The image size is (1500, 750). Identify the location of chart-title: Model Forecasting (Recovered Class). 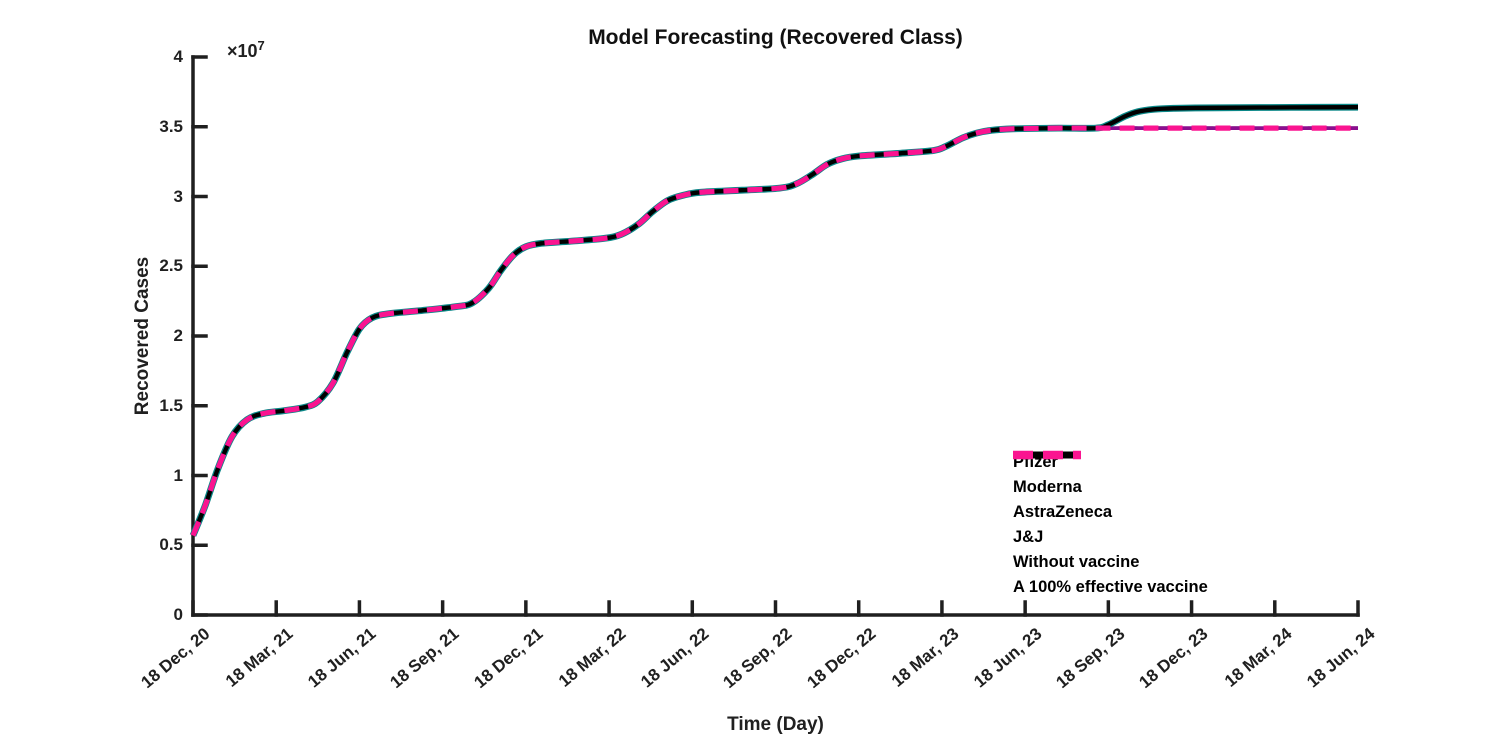
(775, 37).